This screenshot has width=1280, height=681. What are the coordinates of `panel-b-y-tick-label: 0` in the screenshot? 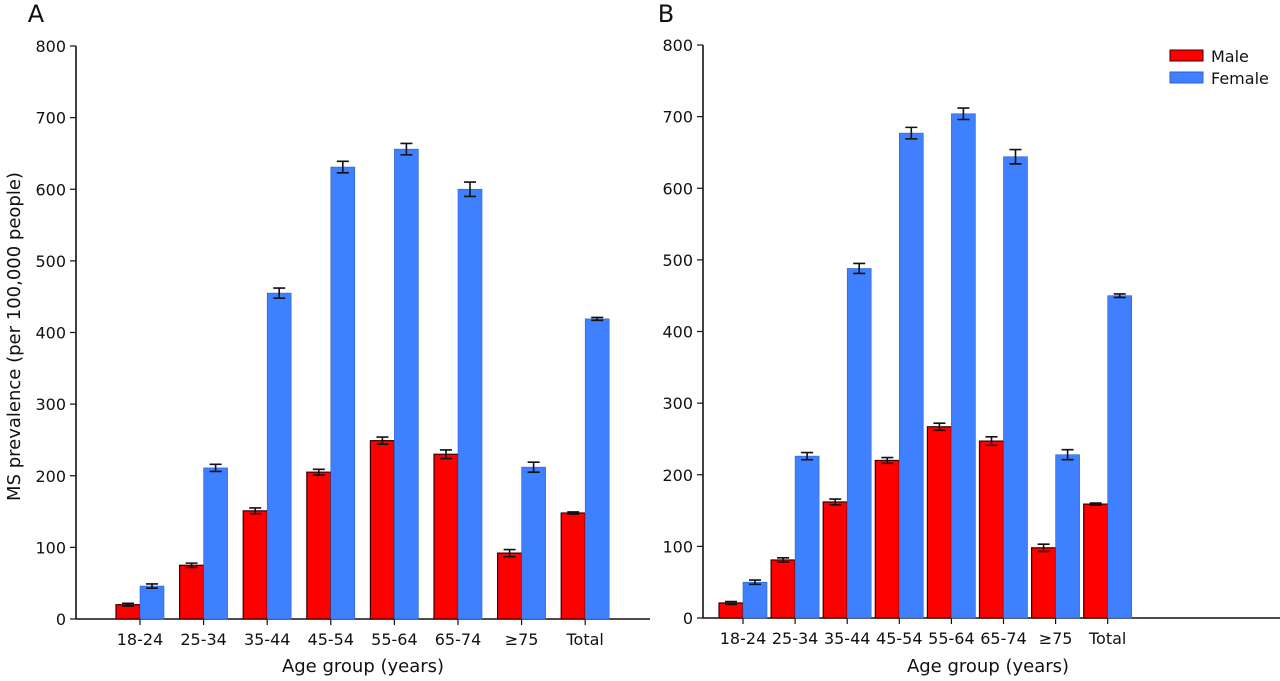 It's located at (688, 618).